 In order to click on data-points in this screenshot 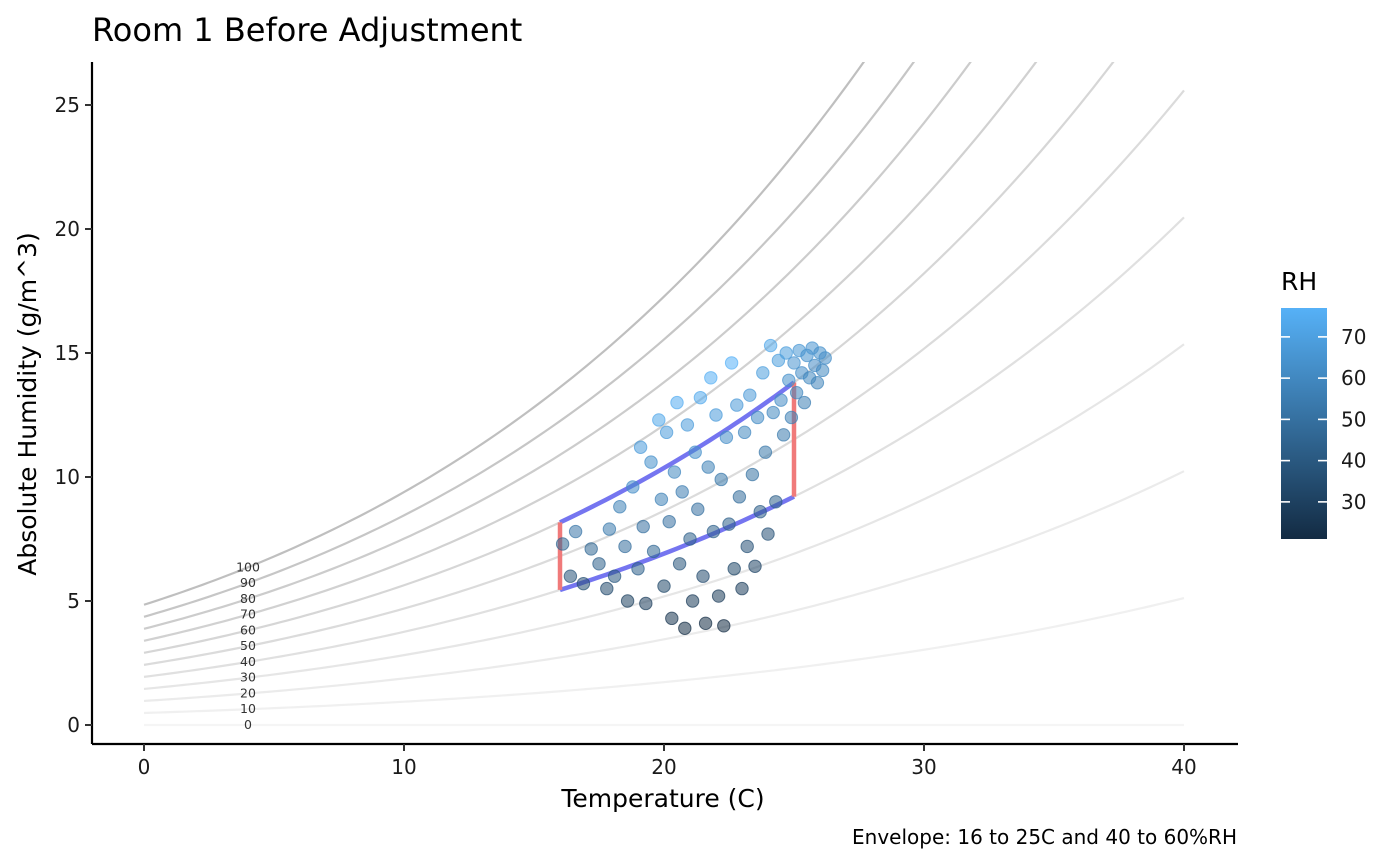, I will do `click(693, 486)`.